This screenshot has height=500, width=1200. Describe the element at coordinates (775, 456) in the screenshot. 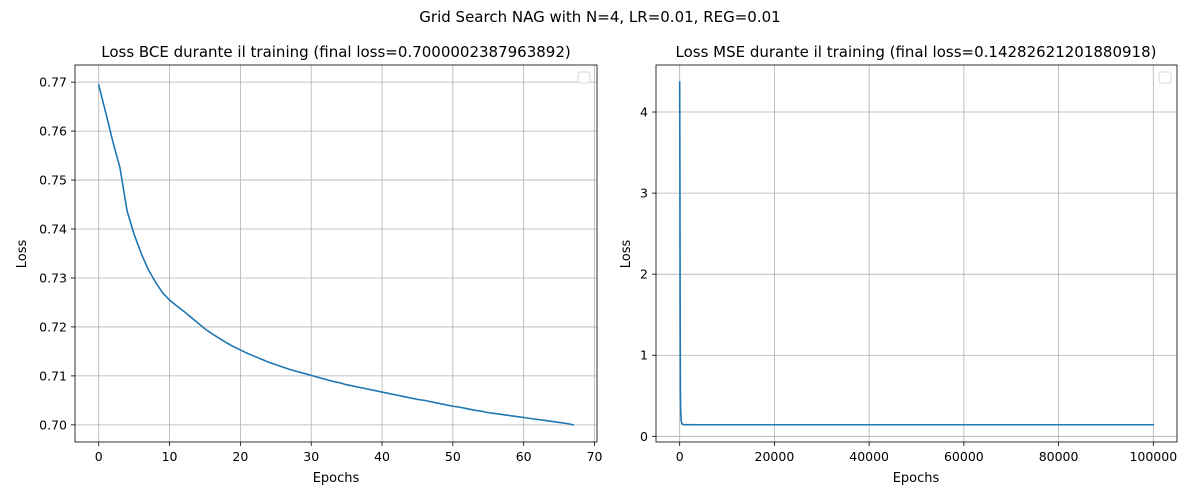

I see `mse-x-tick-label: 20000` at that location.